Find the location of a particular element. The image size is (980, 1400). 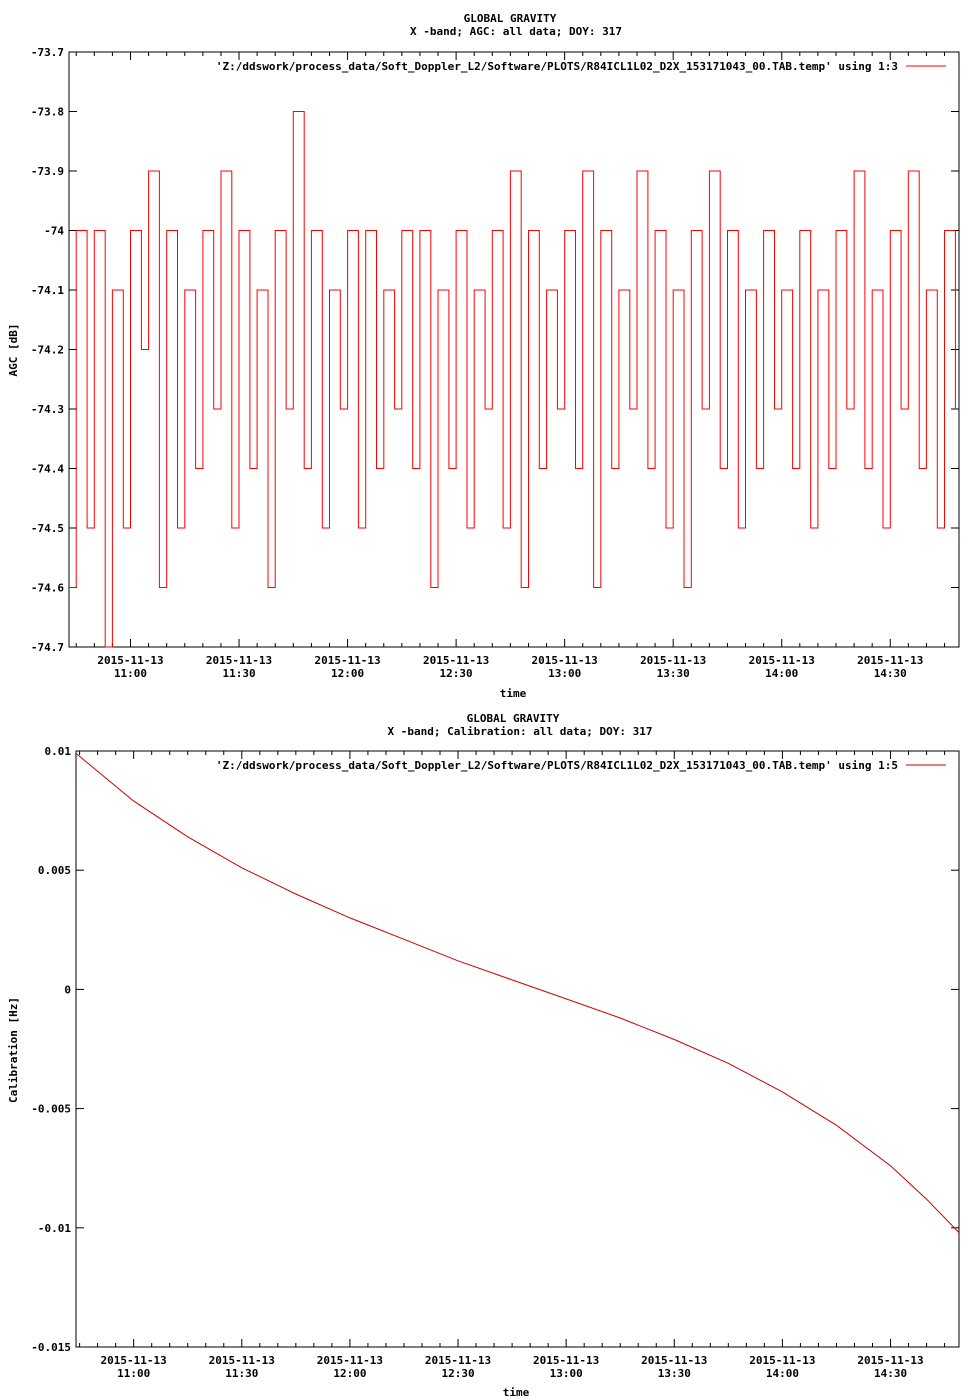

agc-y-tick-label: -73.7 is located at coordinates (47, 52).